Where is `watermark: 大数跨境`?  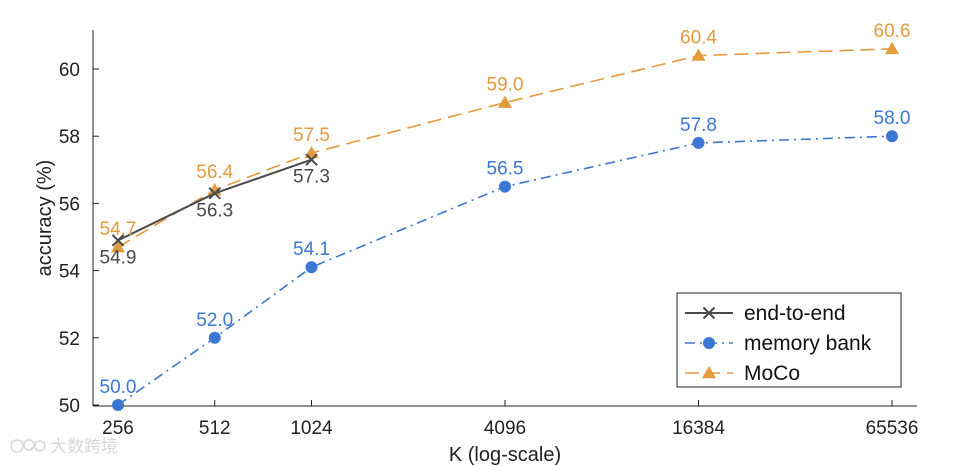 watermark: 大数跨境 is located at coordinates (64, 446).